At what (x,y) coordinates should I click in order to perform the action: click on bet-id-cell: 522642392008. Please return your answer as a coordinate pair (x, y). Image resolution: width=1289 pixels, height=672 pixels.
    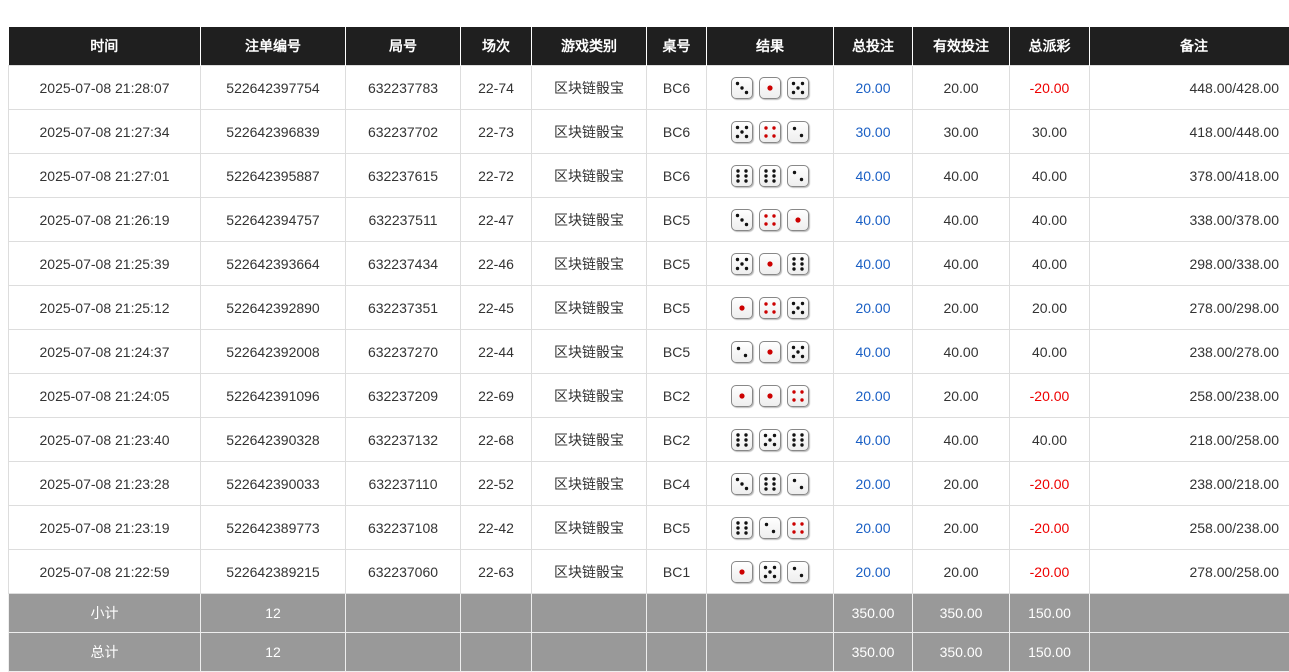
    Looking at the image, I should click on (273, 352).